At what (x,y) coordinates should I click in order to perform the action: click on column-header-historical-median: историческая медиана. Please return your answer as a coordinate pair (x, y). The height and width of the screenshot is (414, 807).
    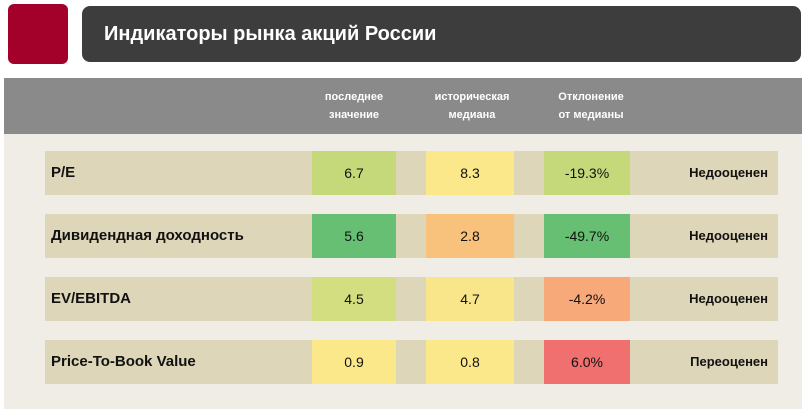
    Looking at the image, I should click on (472, 106).